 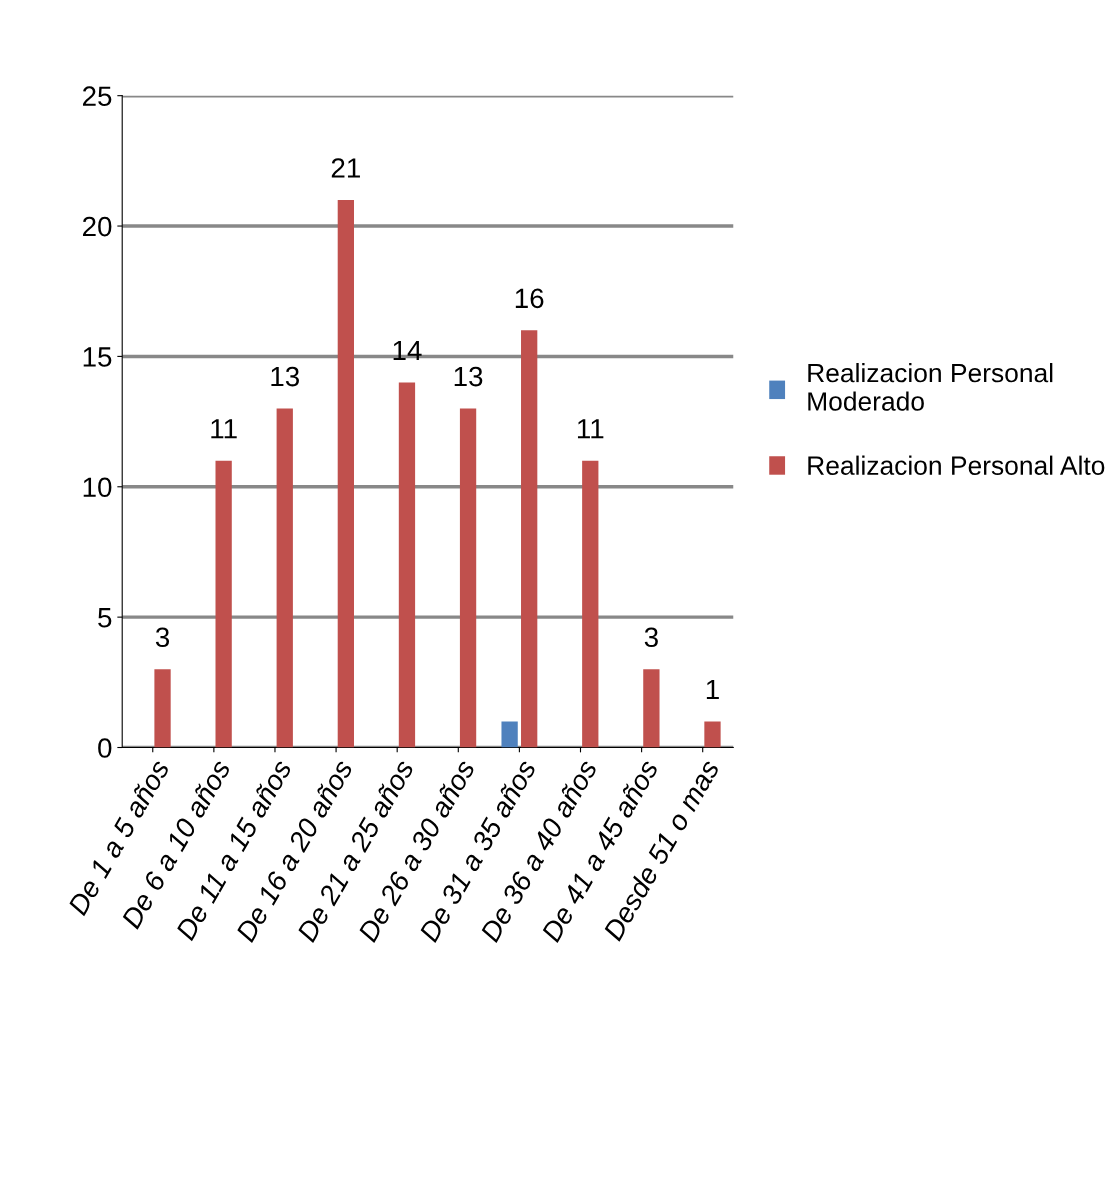 What do you see at coordinates (930, 386) in the screenshot?
I see `legend-label: Realizacion Personal Moderado` at bounding box center [930, 386].